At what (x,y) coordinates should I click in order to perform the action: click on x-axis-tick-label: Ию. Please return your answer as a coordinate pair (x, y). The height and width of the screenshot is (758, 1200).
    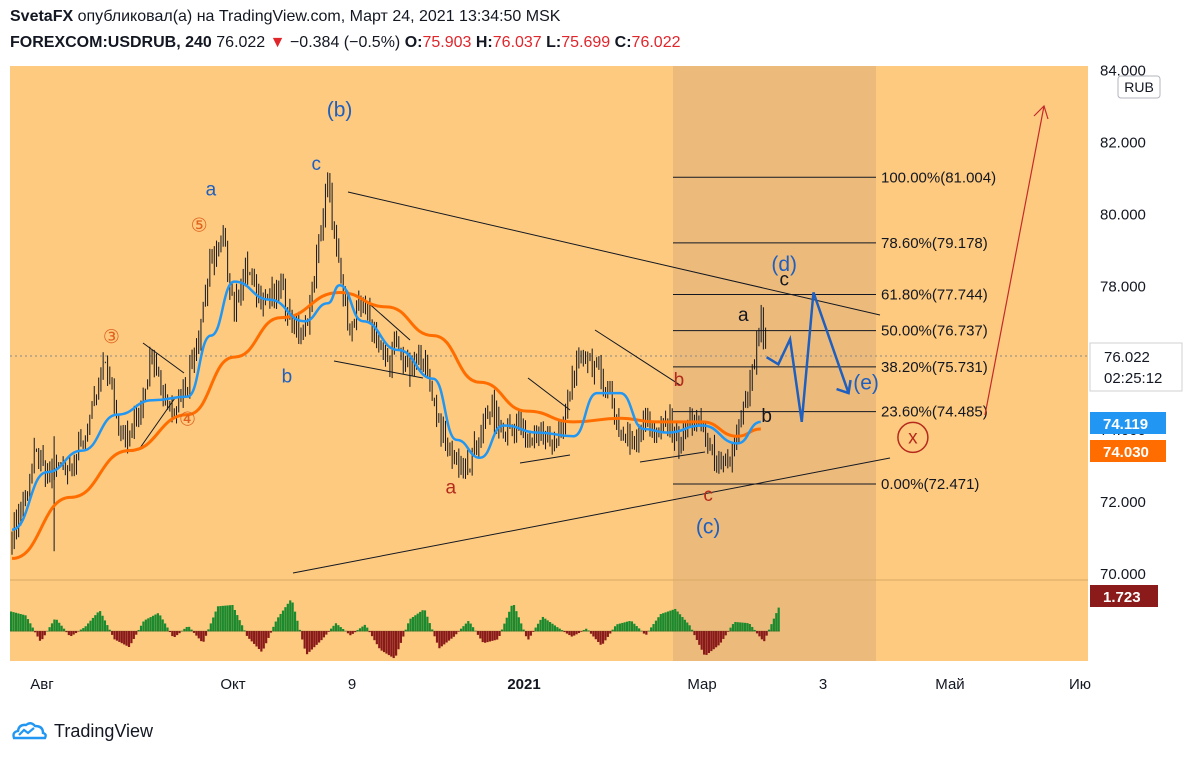
    Looking at the image, I should click on (1080, 684).